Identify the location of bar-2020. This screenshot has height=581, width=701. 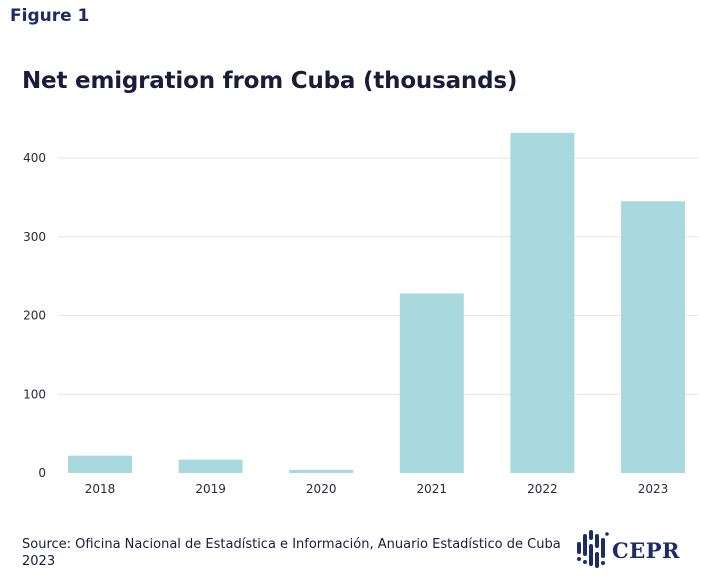
(321, 471).